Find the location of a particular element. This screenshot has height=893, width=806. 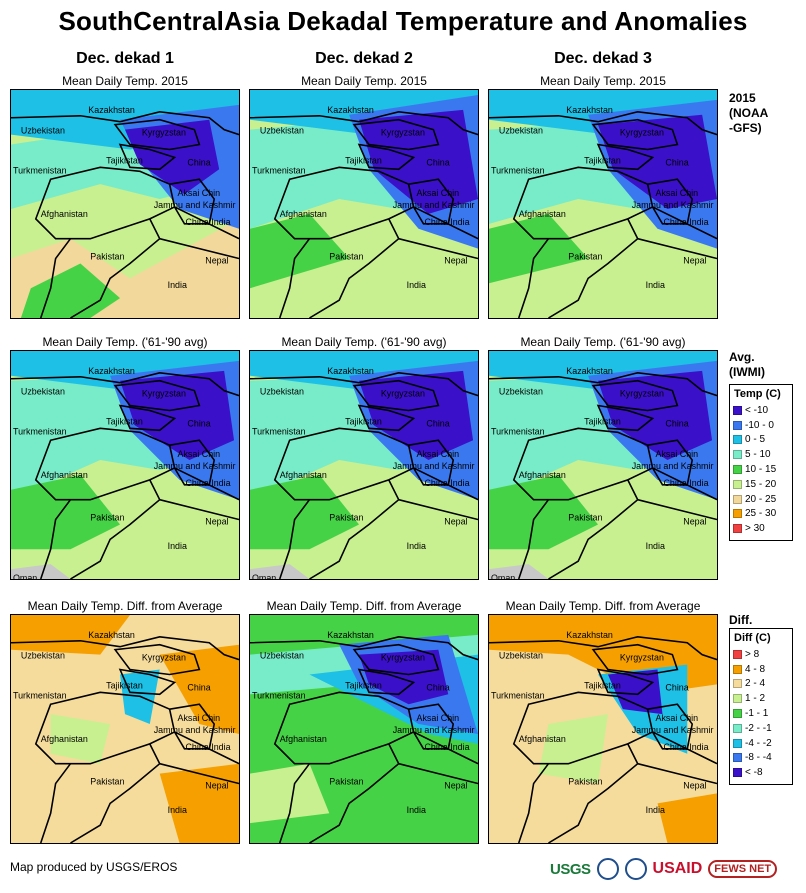

temp-legend-item: 5 - 10 is located at coordinates (762, 454).